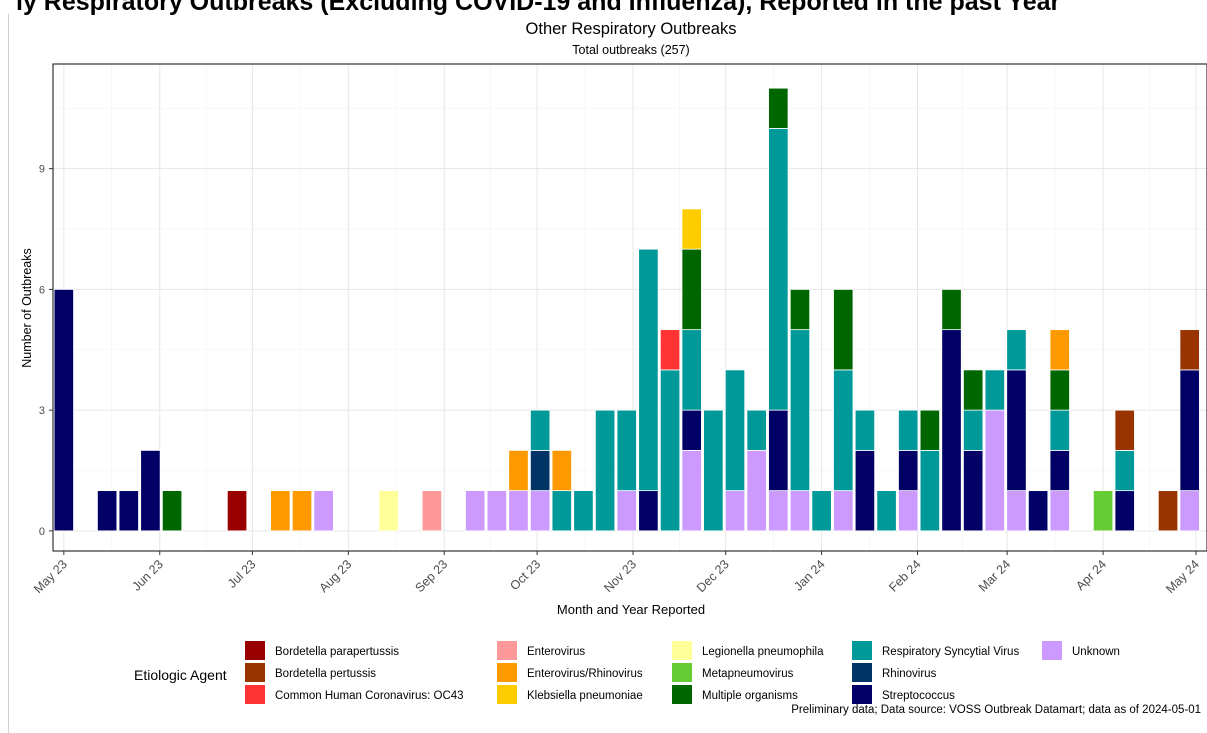 The width and height of the screenshot is (1207, 733). I want to click on x-tick-label: Mar 24, so click(994, 575).